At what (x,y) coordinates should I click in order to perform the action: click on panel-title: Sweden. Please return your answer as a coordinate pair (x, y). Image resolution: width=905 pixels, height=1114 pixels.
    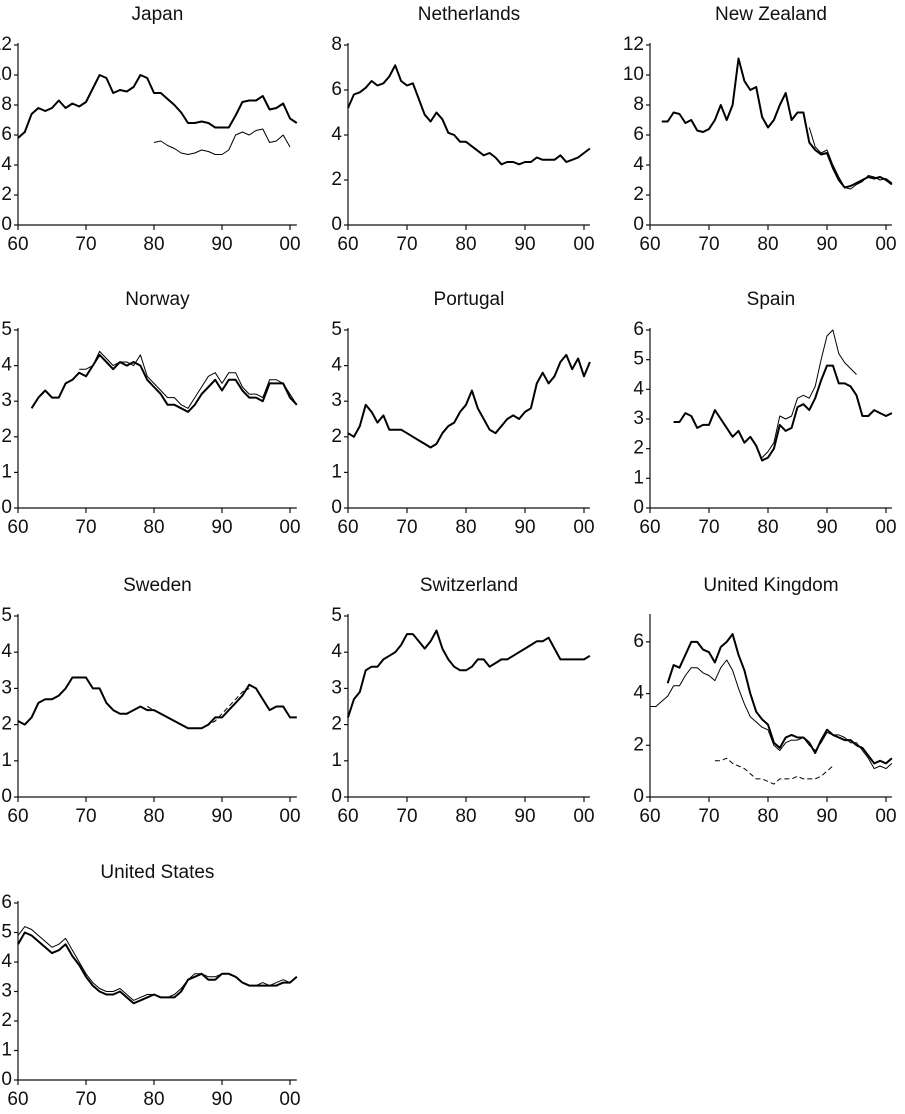
    Looking at the image, I should click on (157, 585).